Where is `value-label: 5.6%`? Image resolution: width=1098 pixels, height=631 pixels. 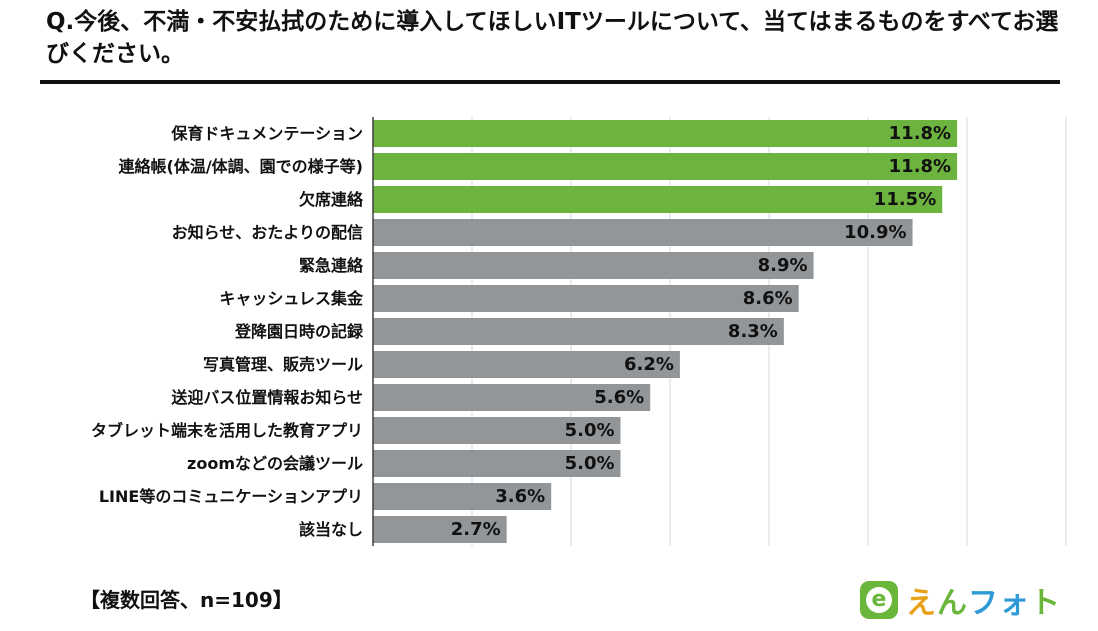
value-label: 5.6% is located at coordinates (619, 397).